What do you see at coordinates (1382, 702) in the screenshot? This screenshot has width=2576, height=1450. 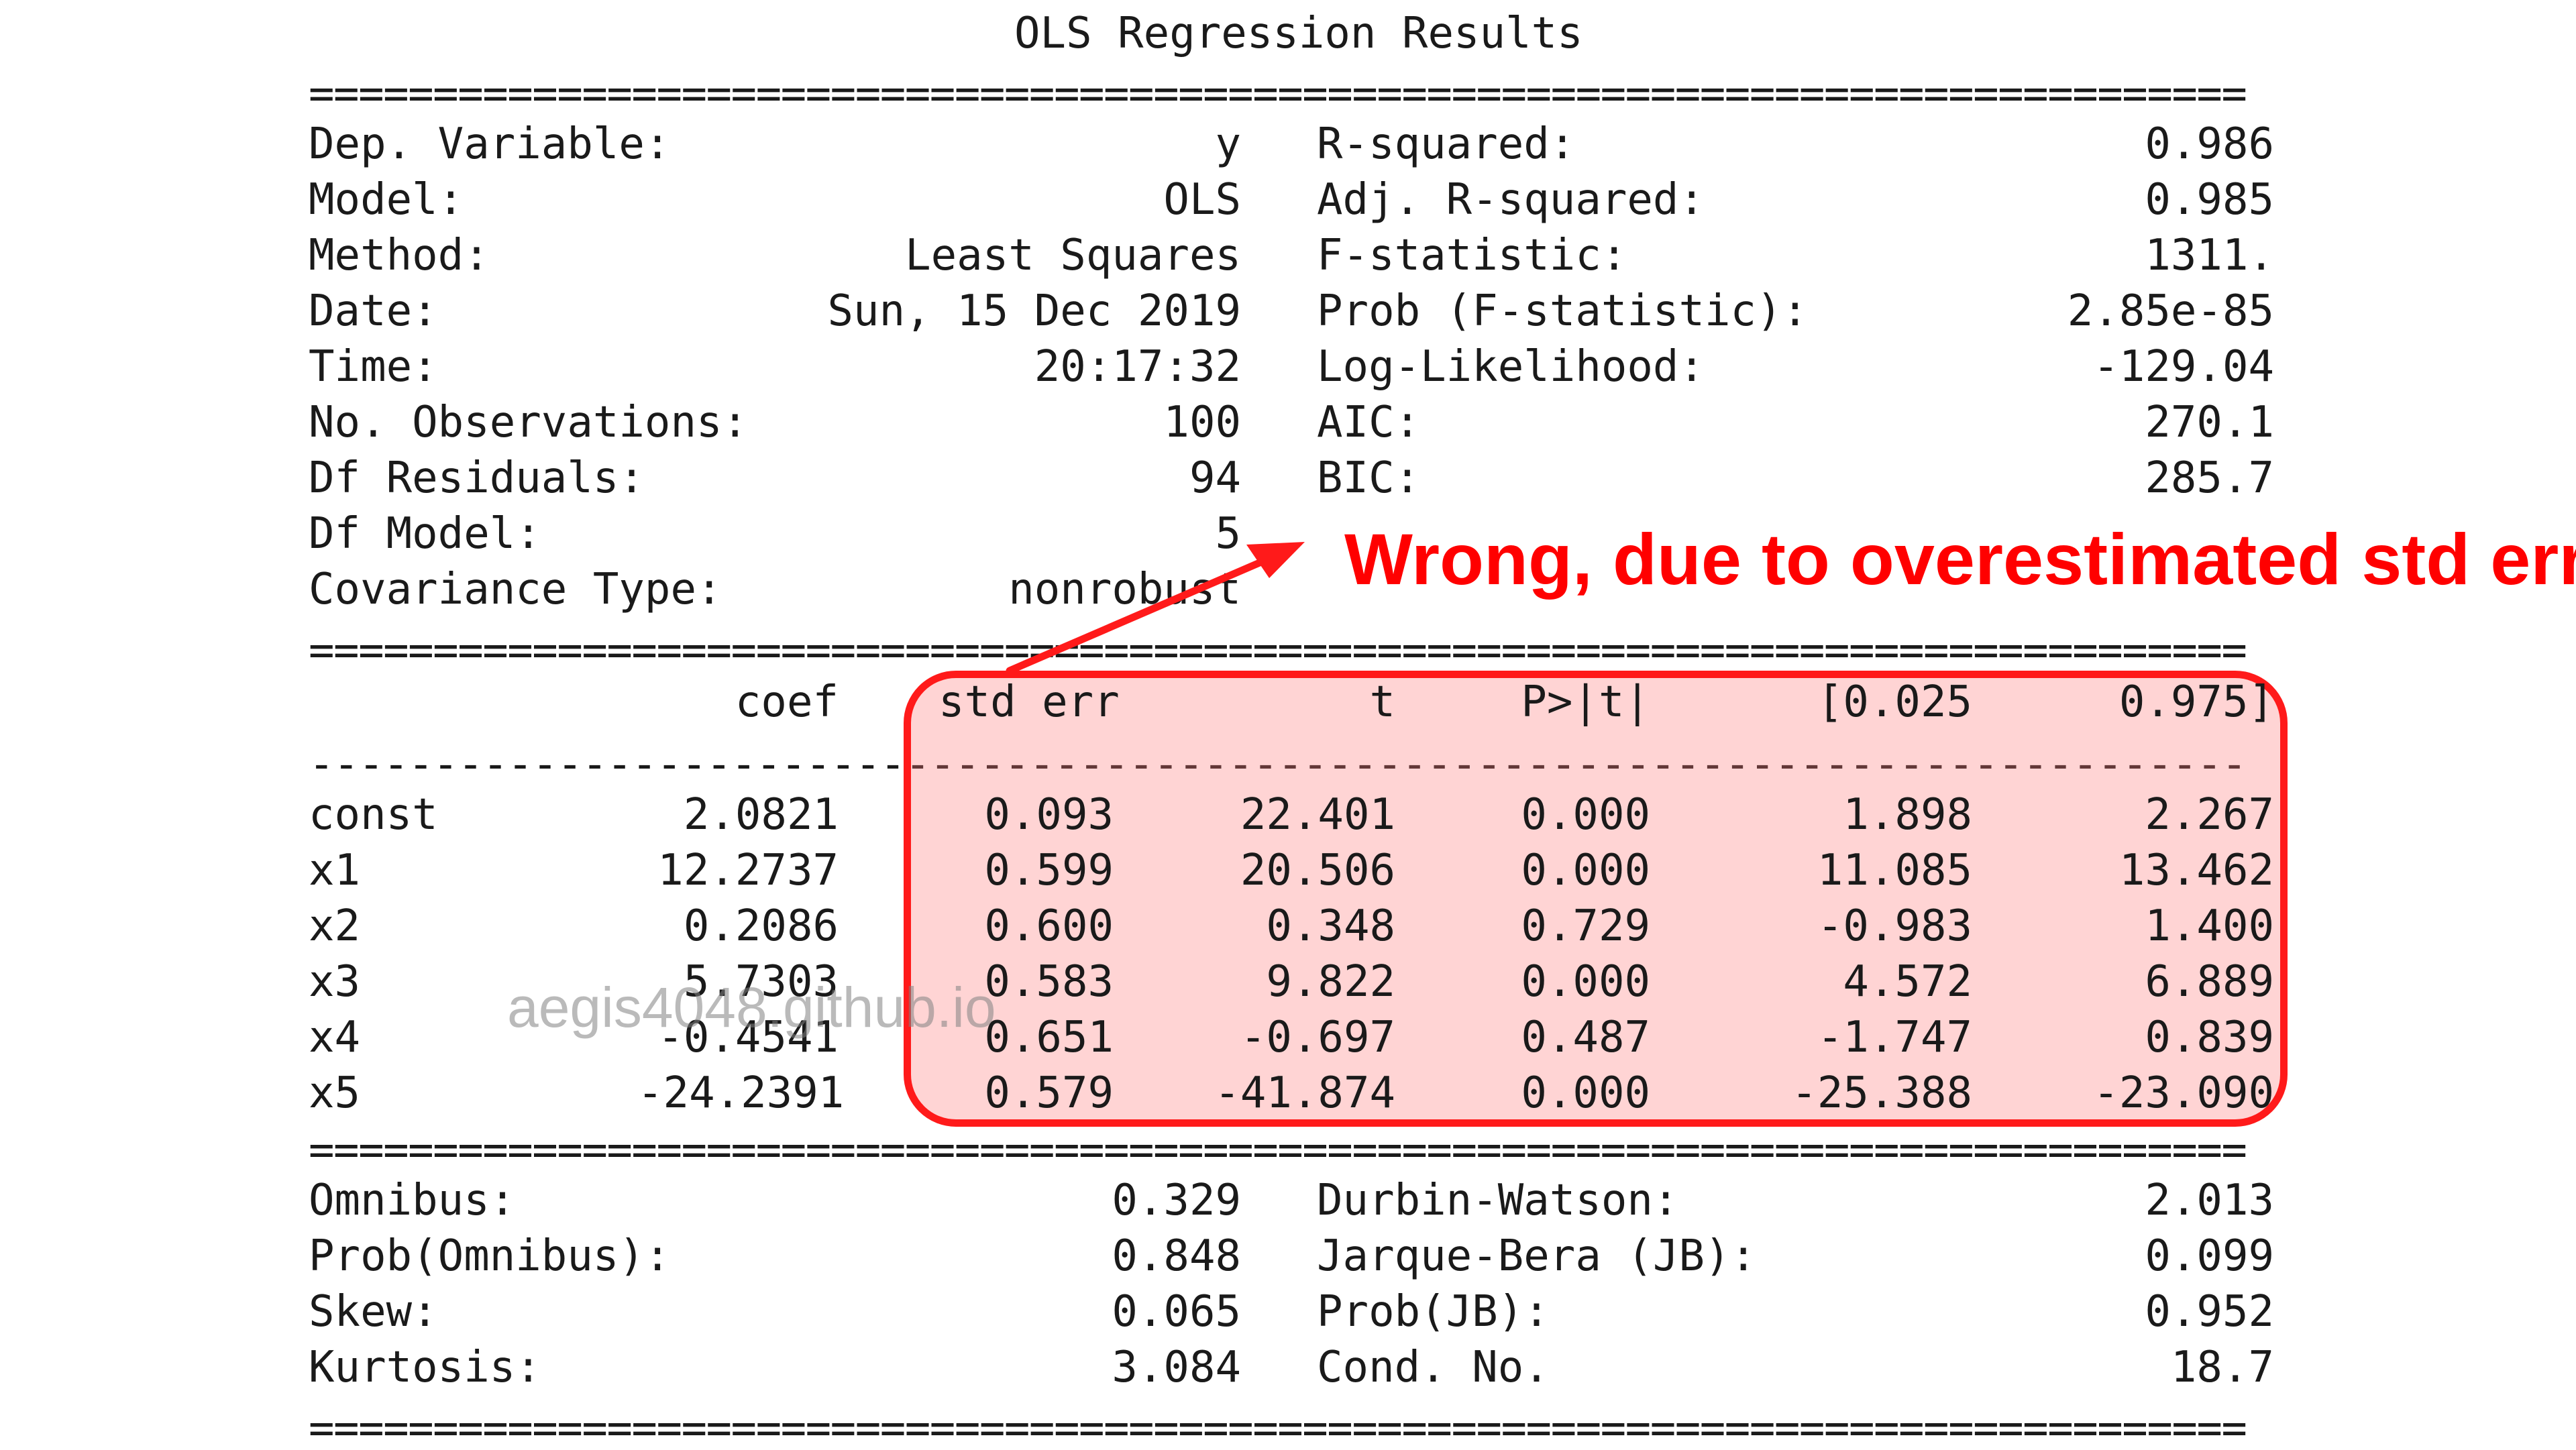 I see `column-header: t` at bounding box center [1382, 702].